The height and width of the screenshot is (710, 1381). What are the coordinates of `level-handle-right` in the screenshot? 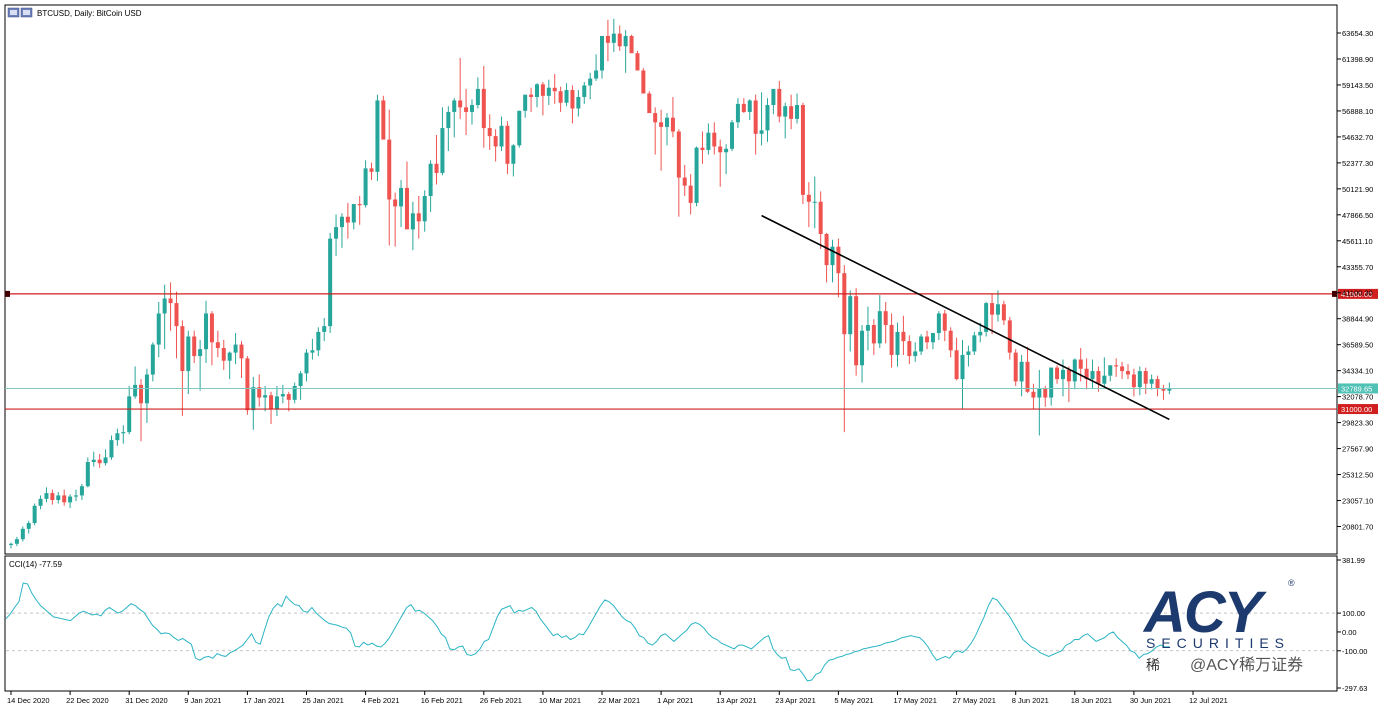 It's located at (1334, 293).